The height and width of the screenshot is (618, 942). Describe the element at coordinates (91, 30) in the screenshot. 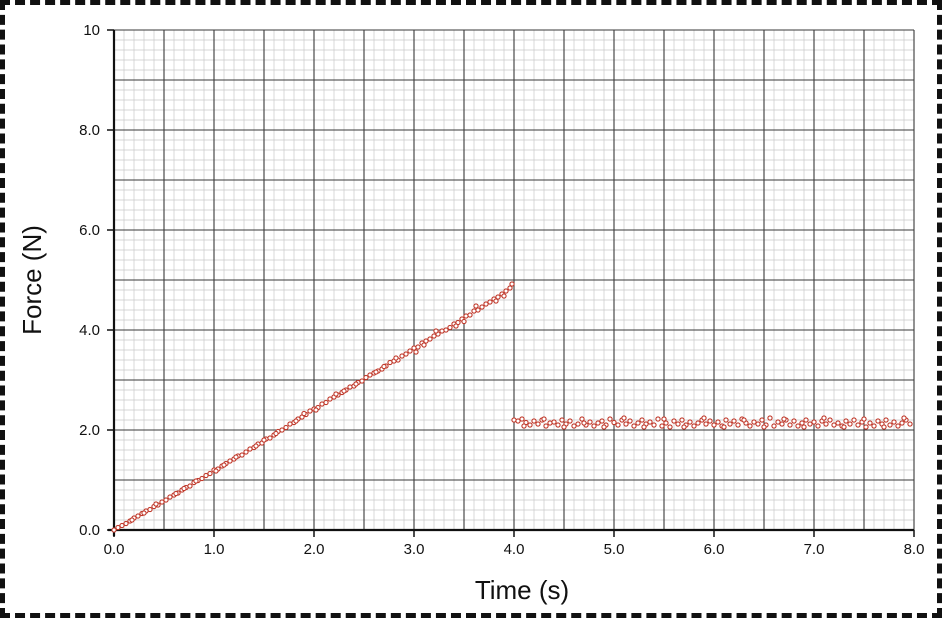

I see `y-tick-label: 10` at that location.